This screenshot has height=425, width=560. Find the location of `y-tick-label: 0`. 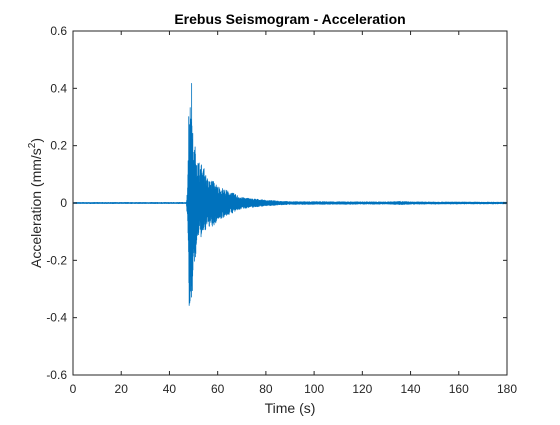

y-tick-label: 0 is located at coordinates (63, 203).